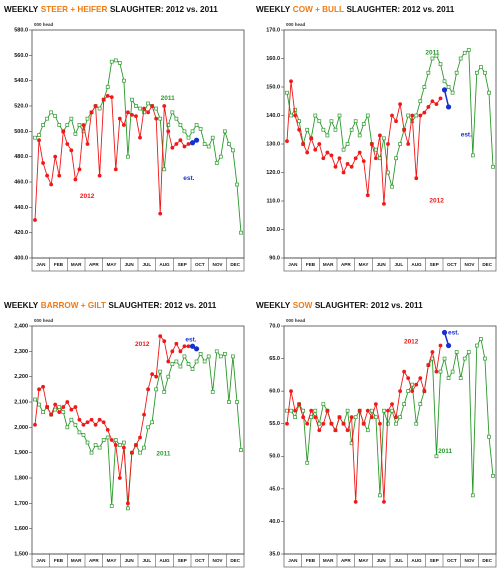 The width and height of the screenshot is (500, 585). I want to click on x-tick-label: DEC, so click(487, 264).